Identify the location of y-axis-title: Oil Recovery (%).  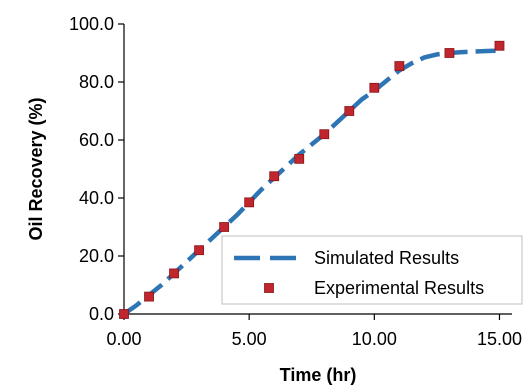
(36, 168).